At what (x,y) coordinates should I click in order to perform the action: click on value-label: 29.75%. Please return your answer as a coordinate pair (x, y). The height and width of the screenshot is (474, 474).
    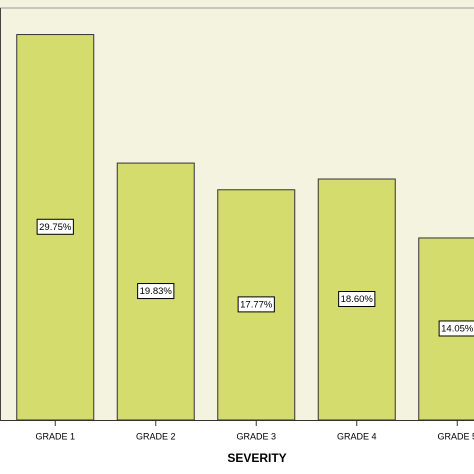
    Looking at the image, I should click on (55, 227).